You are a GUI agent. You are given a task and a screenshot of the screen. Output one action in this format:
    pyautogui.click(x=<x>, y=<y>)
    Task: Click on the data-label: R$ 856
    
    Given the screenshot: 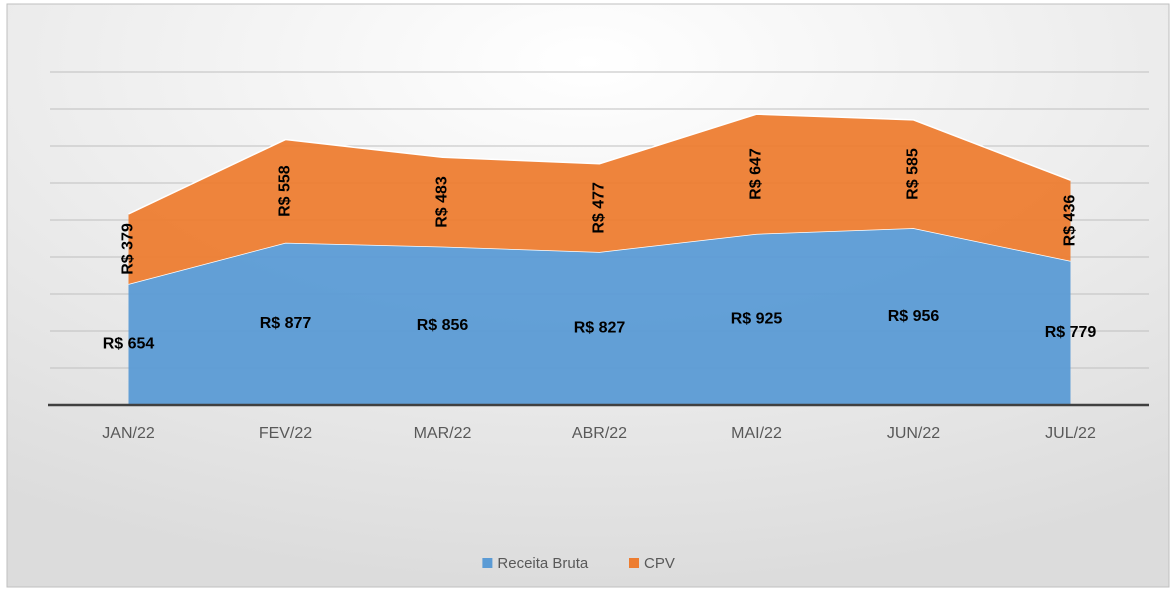 What is the action you would take?
    pyautogui.click(x=443, y=325)
    